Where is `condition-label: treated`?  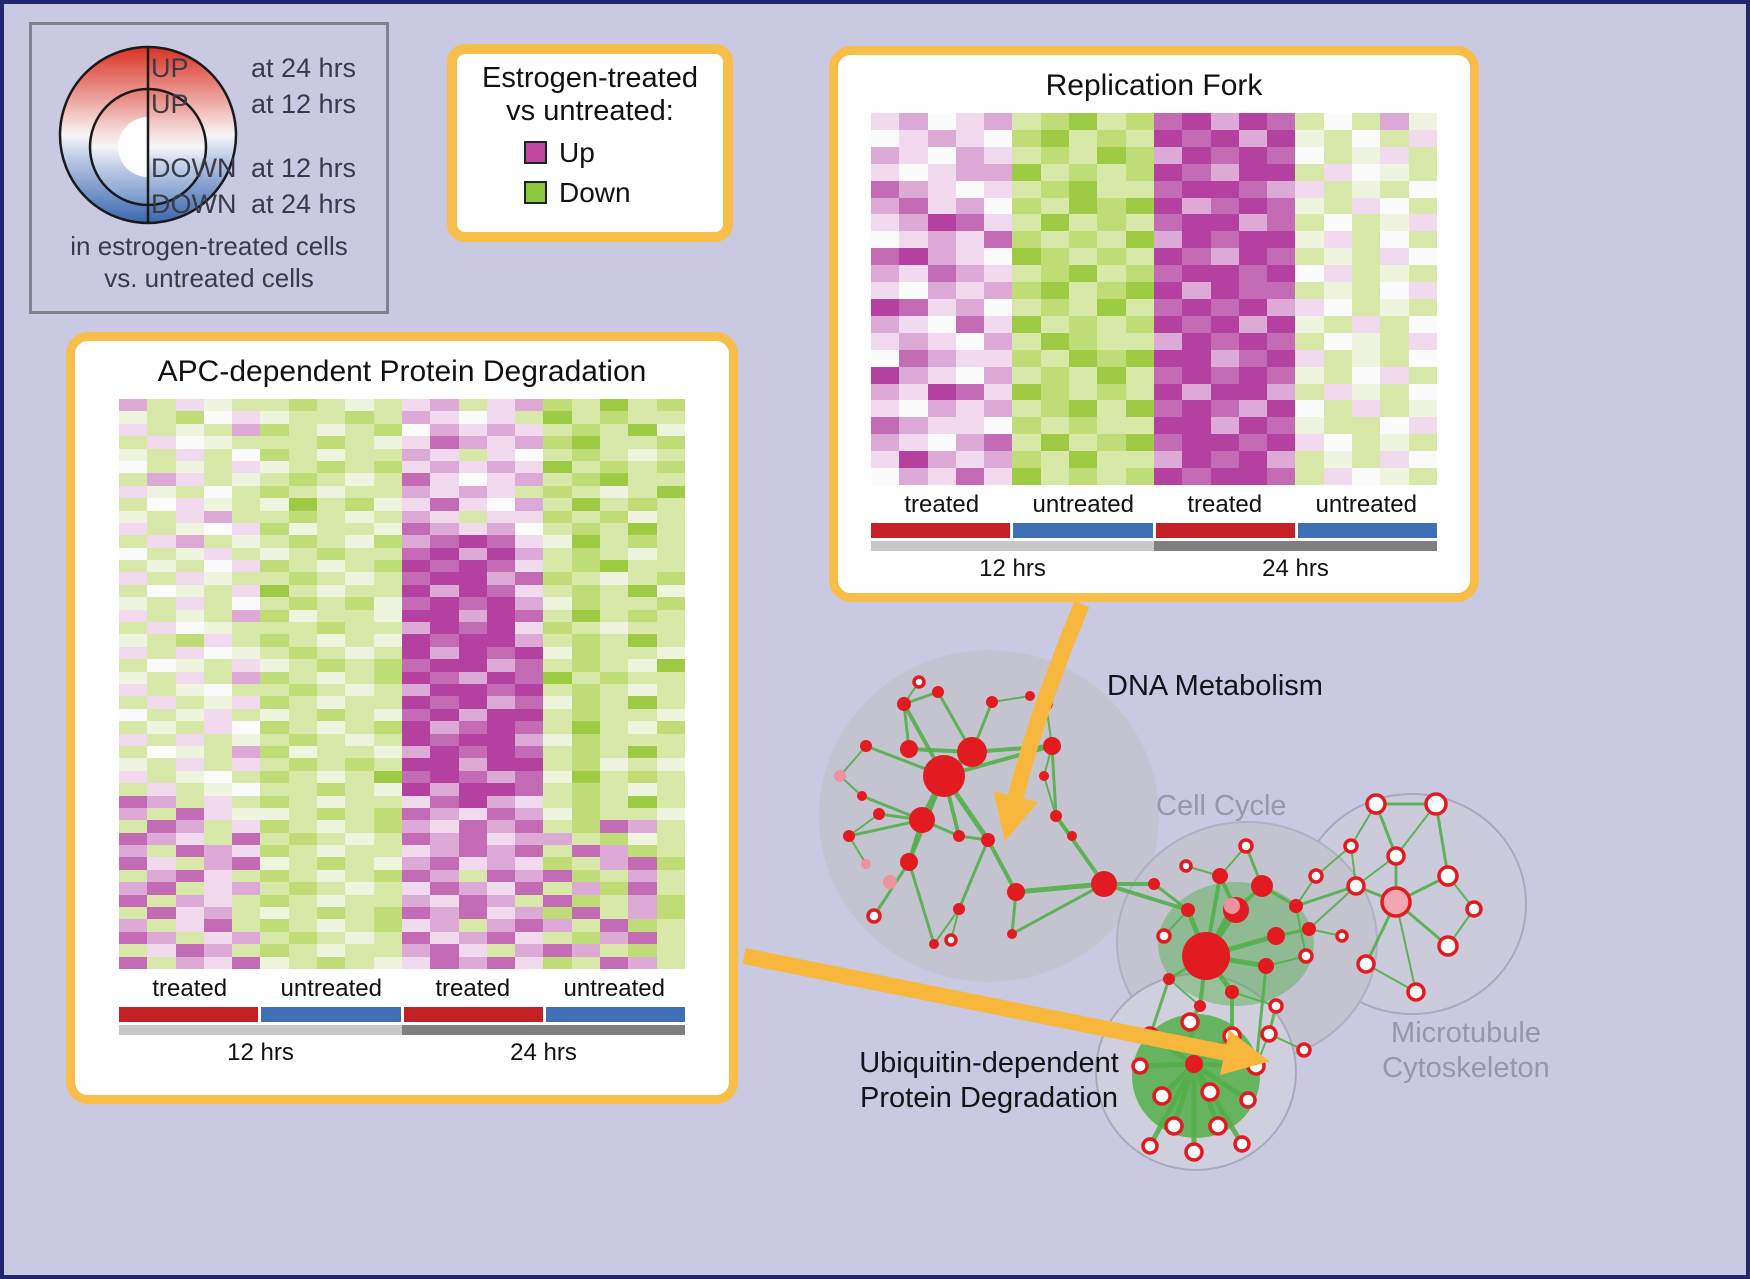
condition-label: treated is located at coordinates (473, 988).